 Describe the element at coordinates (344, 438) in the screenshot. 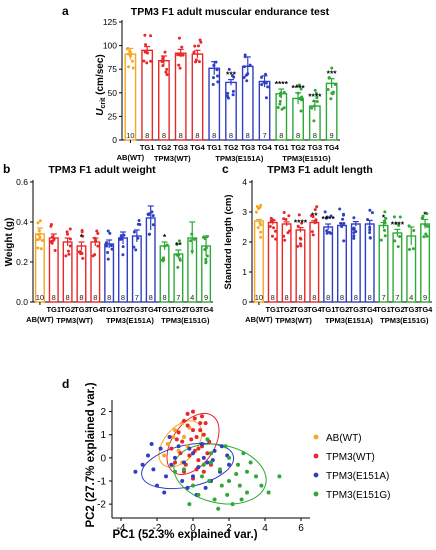

I see `legend-label-ab: AB(WT)` at that location.